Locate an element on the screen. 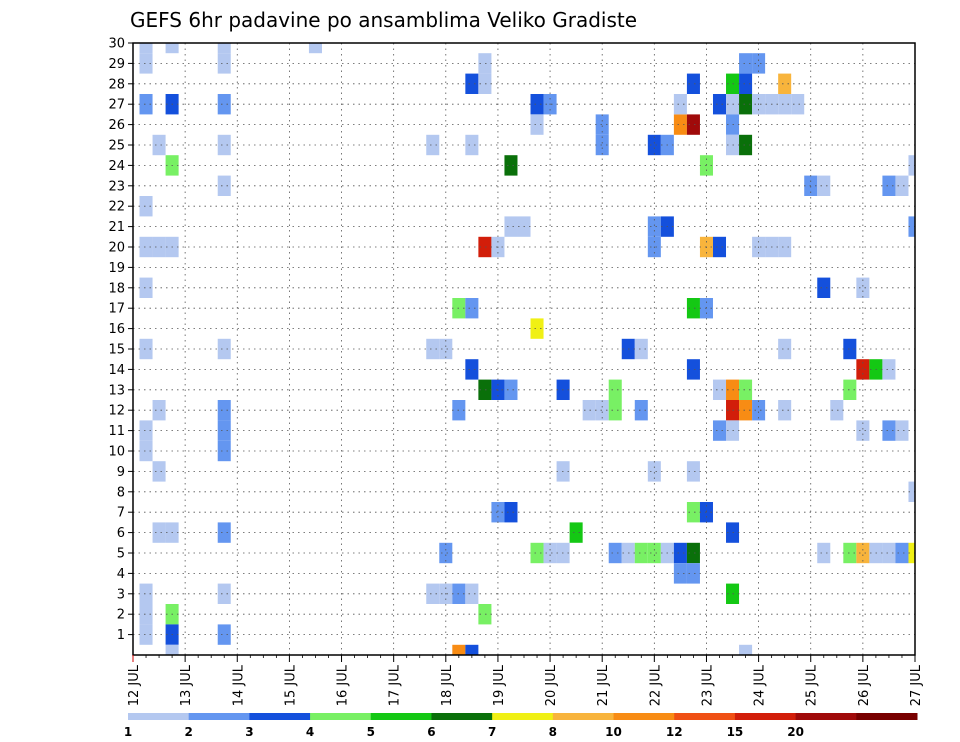 The height and width of the screenshot is (742, 960). y-tick-label: 12 is located at coordinates (116, 411).